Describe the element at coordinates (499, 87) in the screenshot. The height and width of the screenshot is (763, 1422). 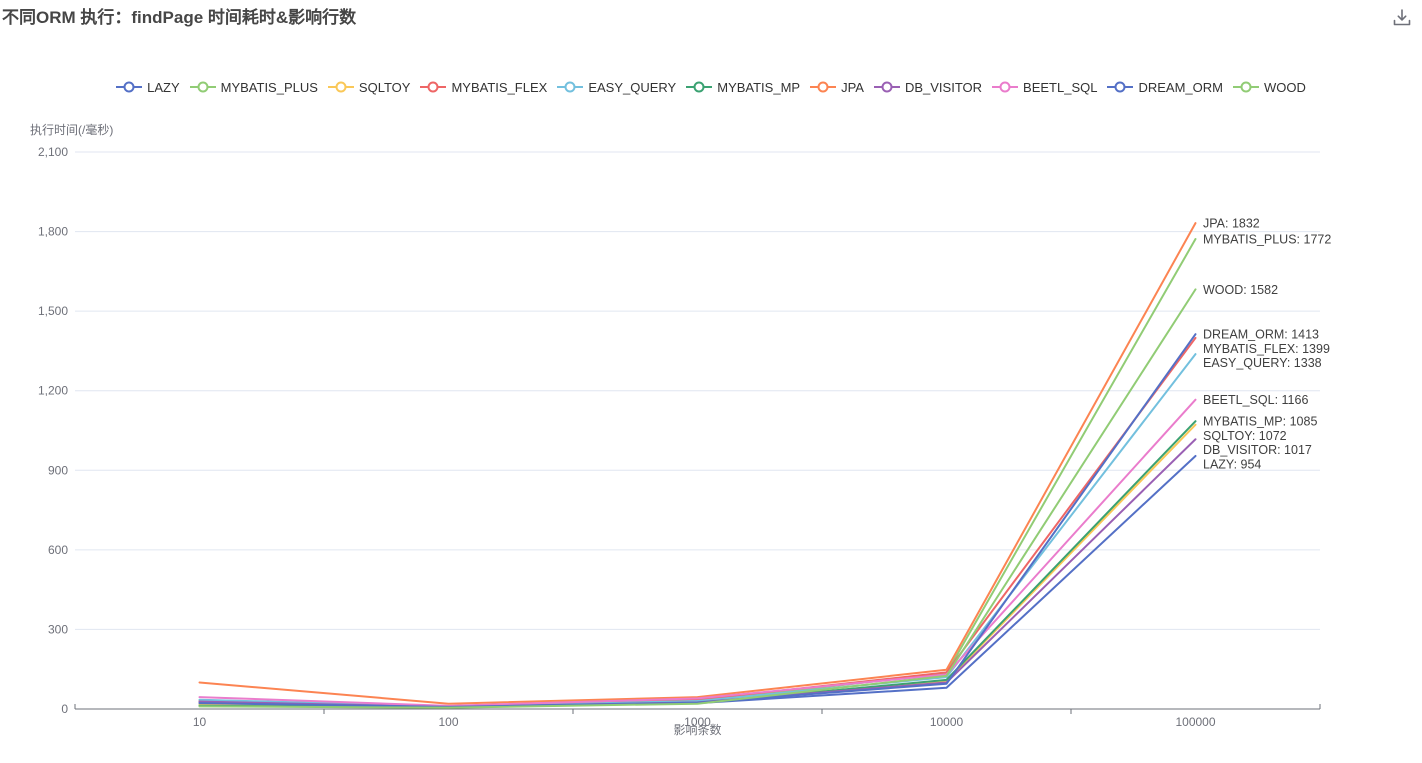
I see `legend-label: MYBATIS_FLEX` at that location.